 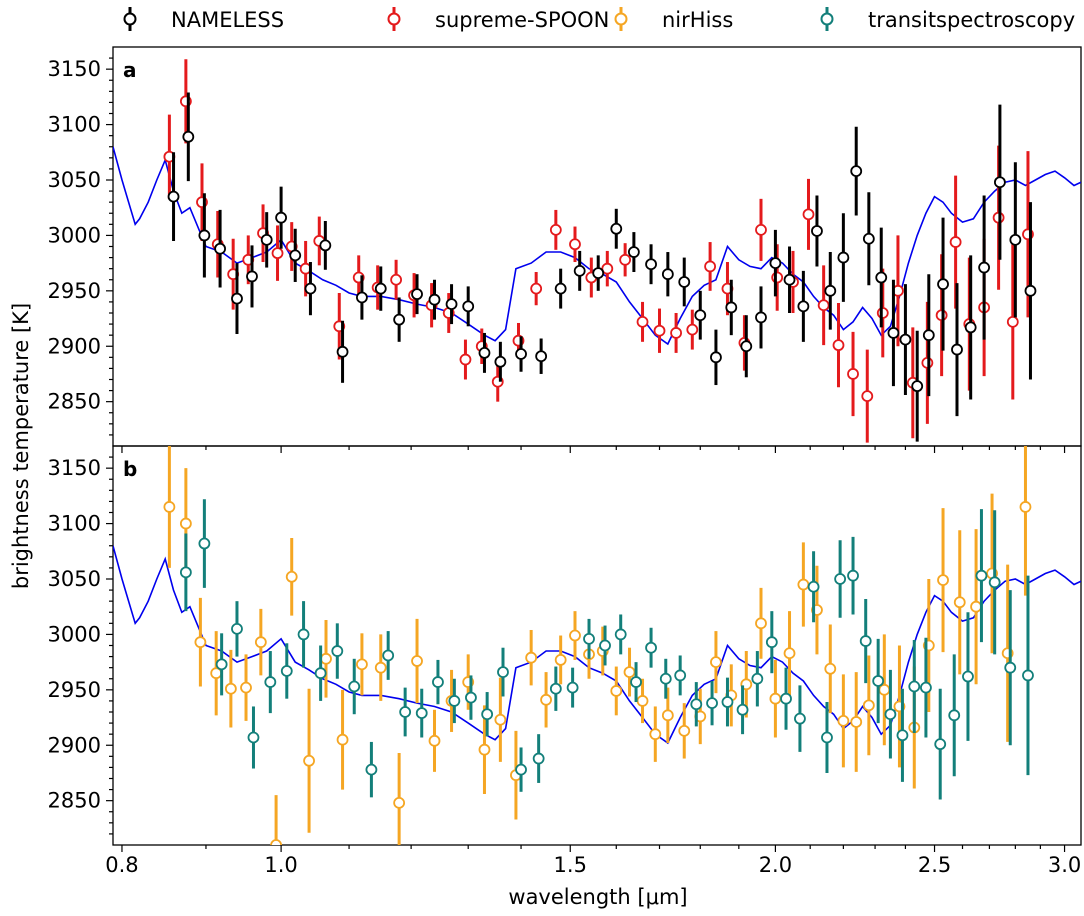 What do you see at coordinates (130, 70) in the screenshot?
I see `panel-letter: a` at bounding box center [130, 70].